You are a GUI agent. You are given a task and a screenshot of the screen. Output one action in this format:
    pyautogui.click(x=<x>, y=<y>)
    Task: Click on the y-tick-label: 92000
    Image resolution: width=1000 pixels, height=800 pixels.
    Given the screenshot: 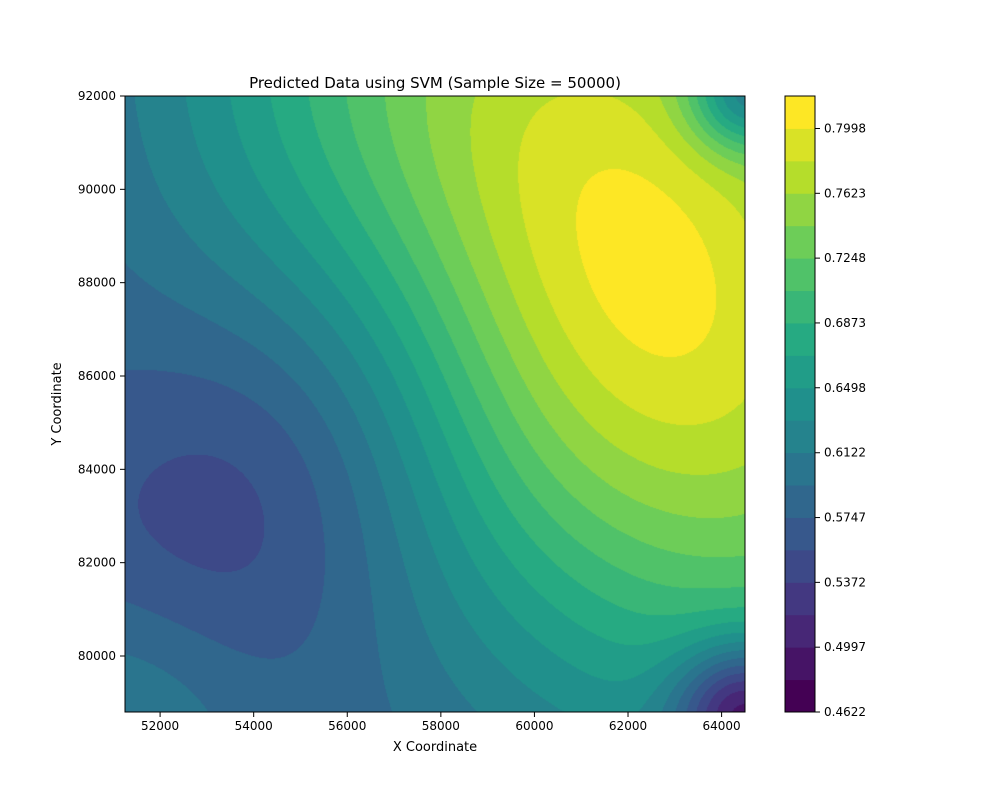 What is the action you would take?
    pyautogui.click(x=97, y=96)
    